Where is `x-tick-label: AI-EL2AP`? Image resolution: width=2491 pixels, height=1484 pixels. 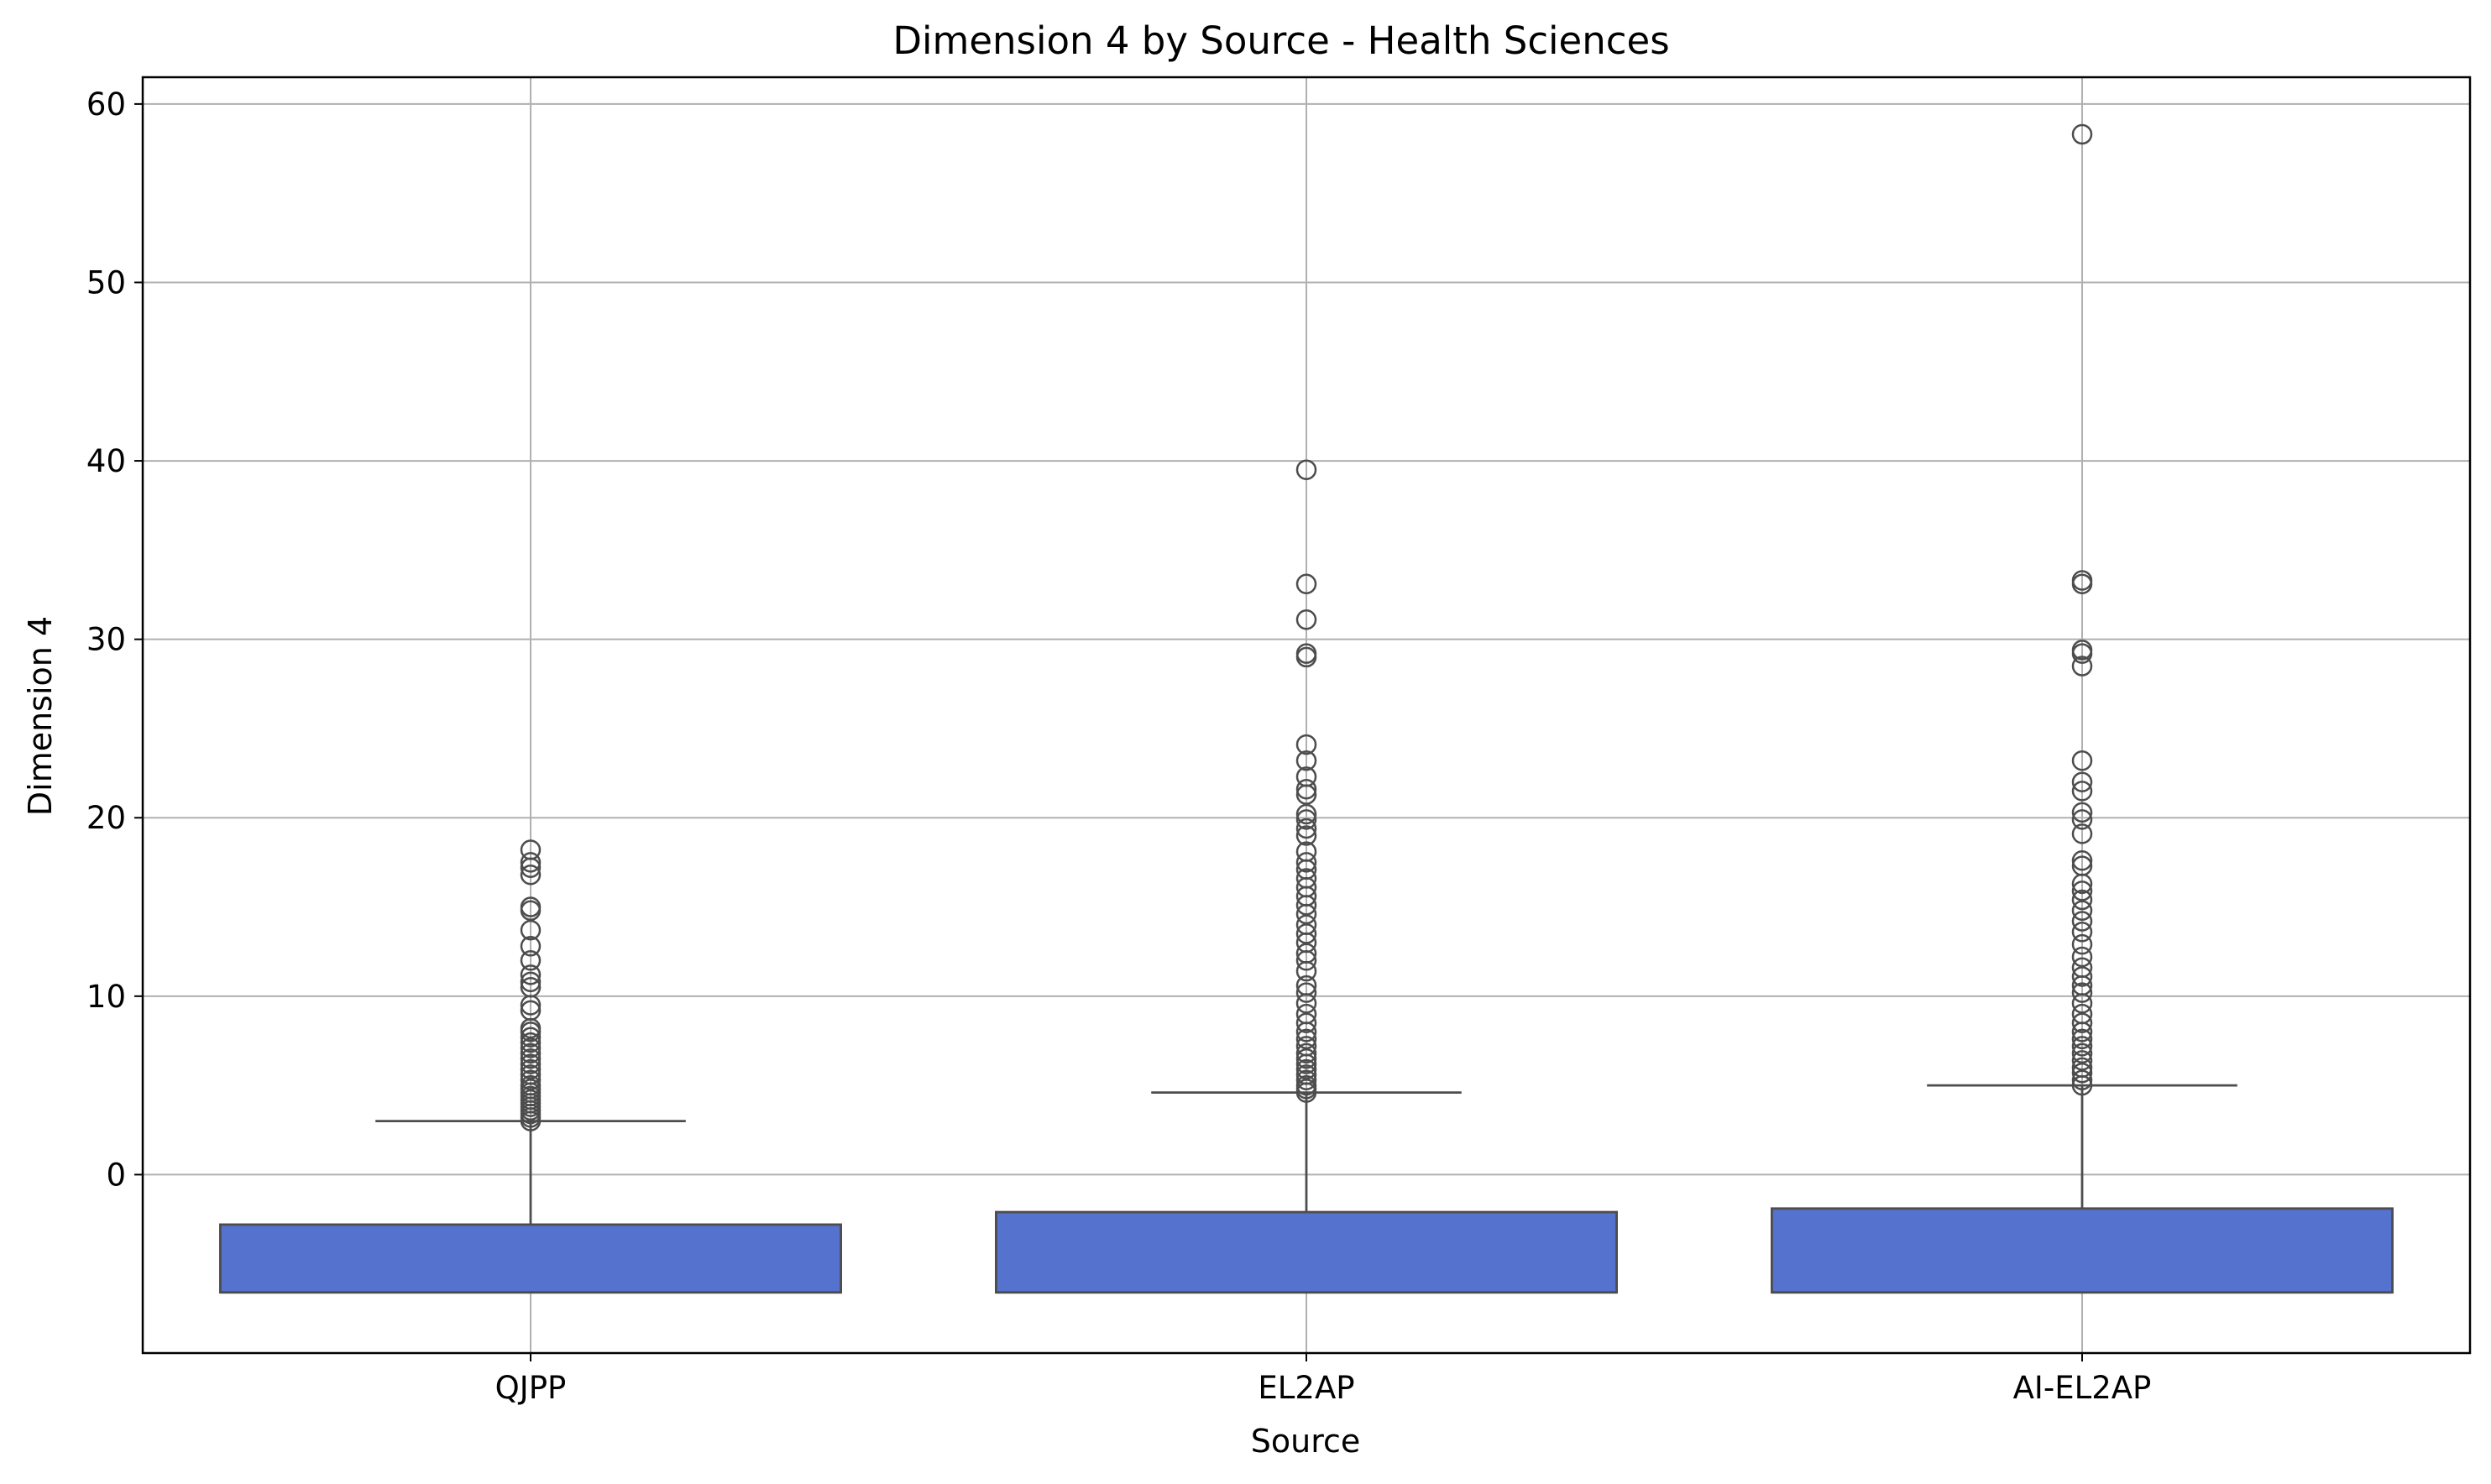 x-tick-label: AI-EL2AP is located at coordinates (2083, 1388).